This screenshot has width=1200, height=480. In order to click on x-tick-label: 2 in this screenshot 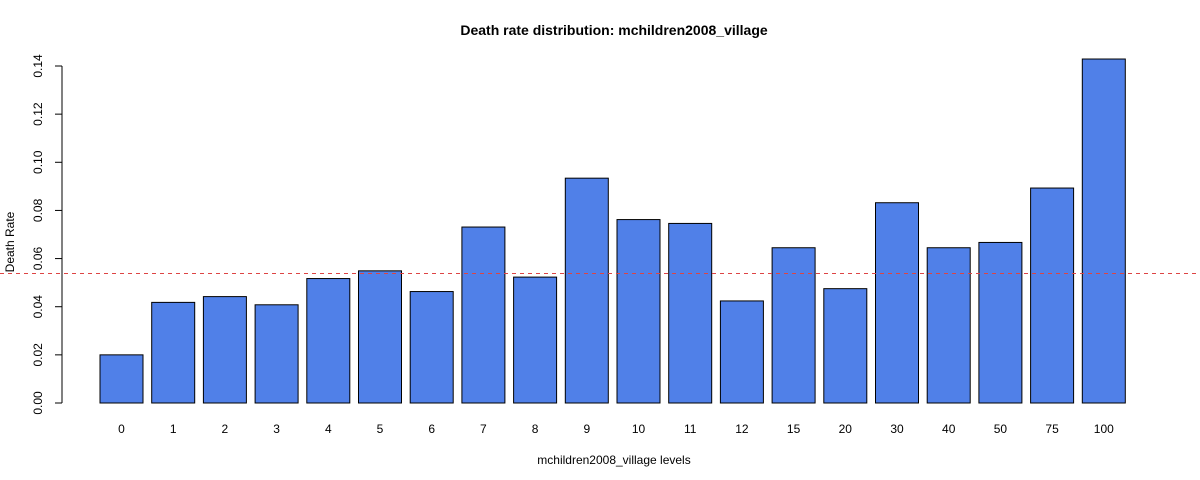, I will do `click(225, 429)`.